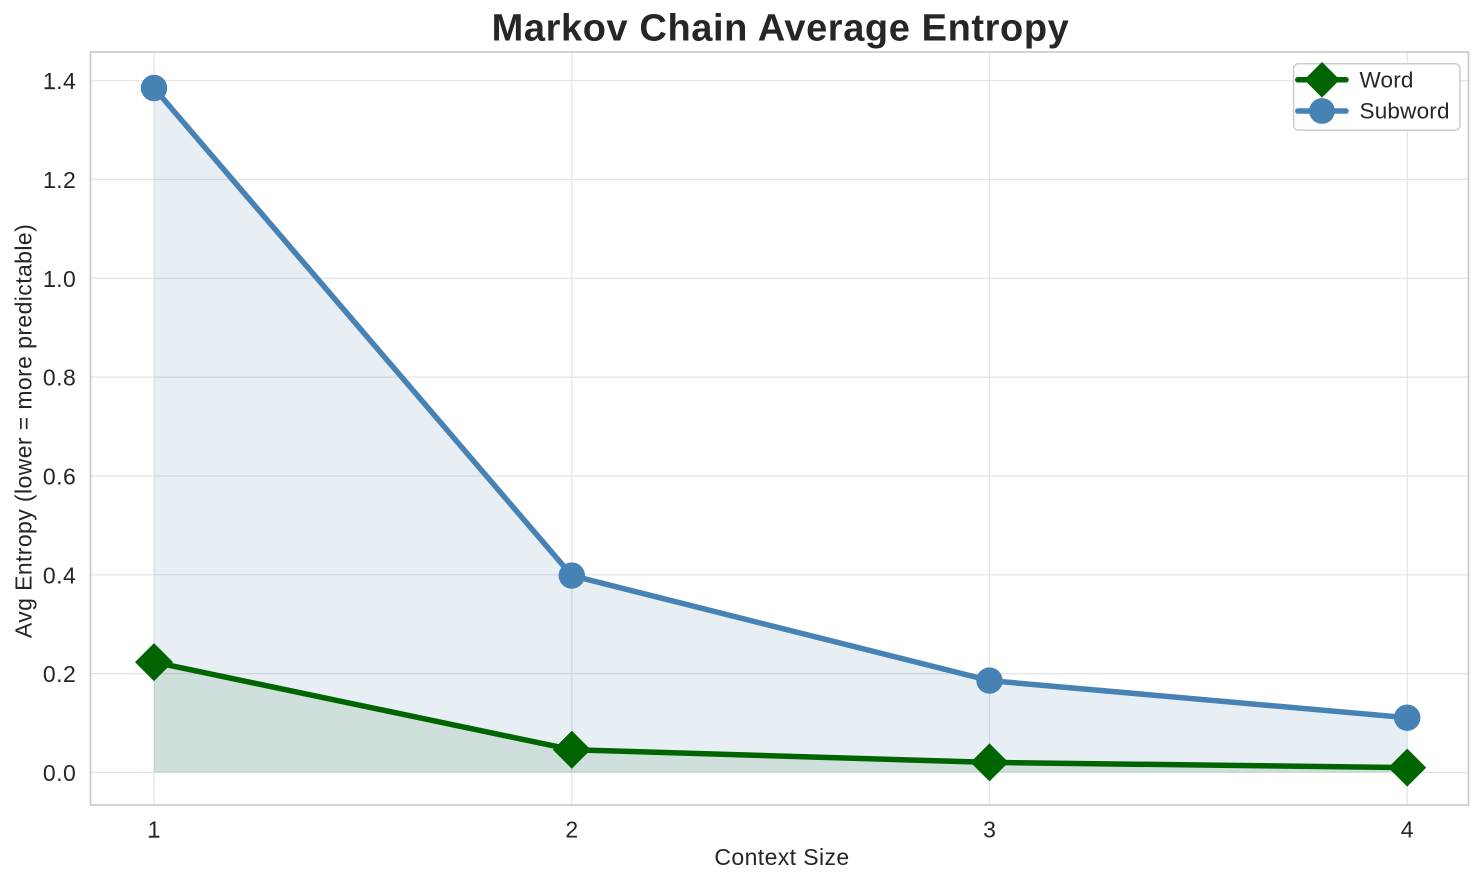 The image size is (1484, 885). What do you see at coordinates (781, 857) in the screenshot?
I see `svg-text: Context Size` at bounding box center [781, 857].